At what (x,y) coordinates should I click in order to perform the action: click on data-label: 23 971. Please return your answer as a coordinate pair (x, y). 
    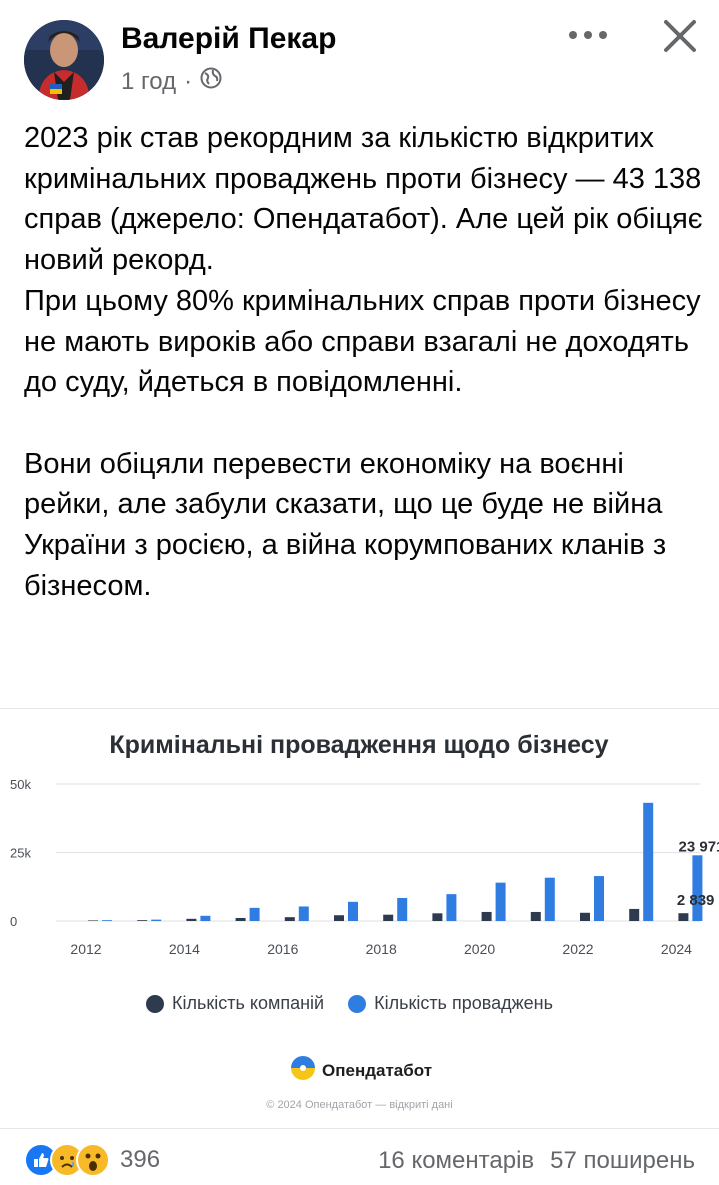
    Looking at the image, I should click on (699, 846).